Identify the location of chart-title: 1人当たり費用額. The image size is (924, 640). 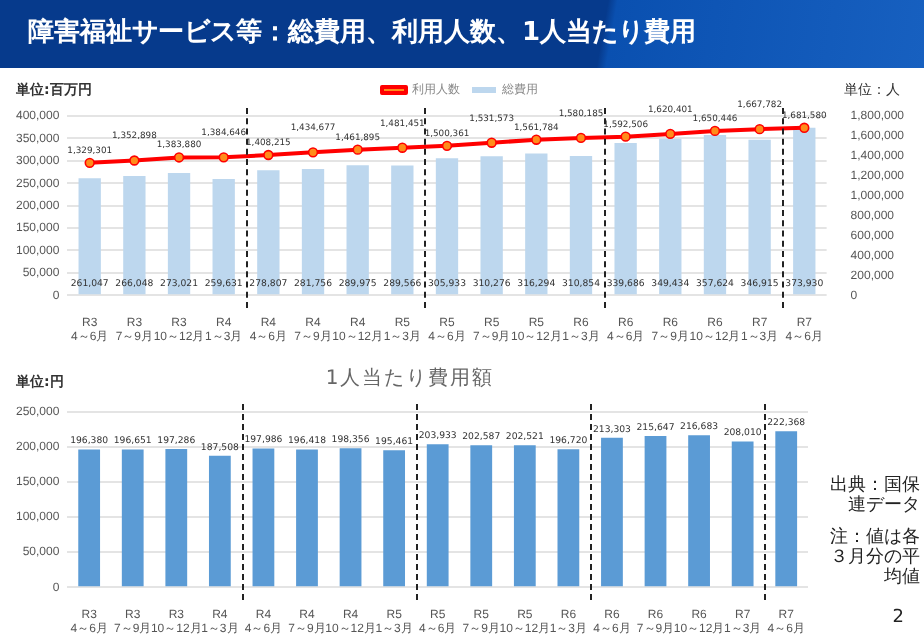
(410, 379).